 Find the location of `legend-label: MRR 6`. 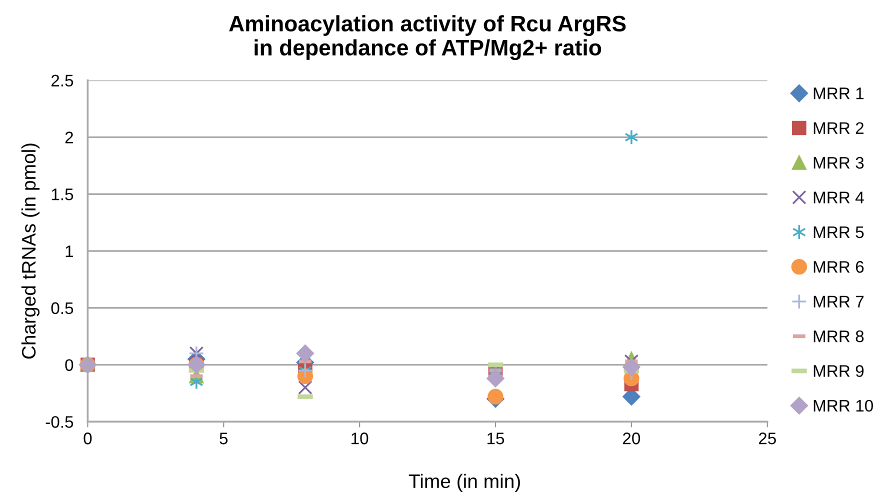

legend-label: MRR 6 is located at coordinates (839, 267).